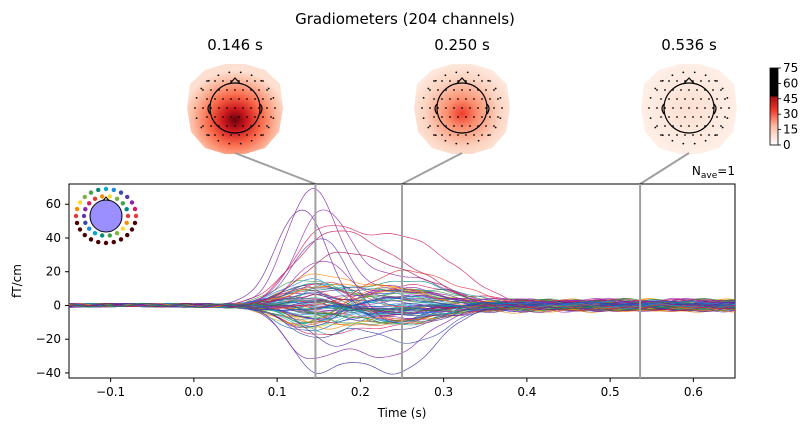 This screenshot has width=809, height=431. Describe the element at coordinates (689, 80) in the screenshot. I see `nose-outline` at that location.